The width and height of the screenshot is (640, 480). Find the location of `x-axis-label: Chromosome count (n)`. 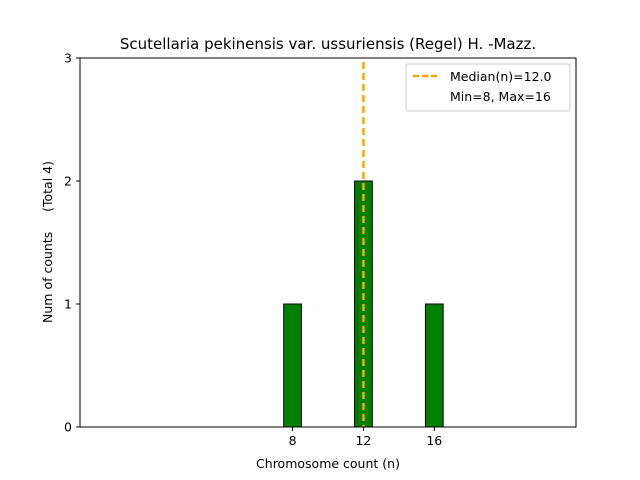

x-axis-label: Chromosome count (n) is located at coordinates (328, 463).